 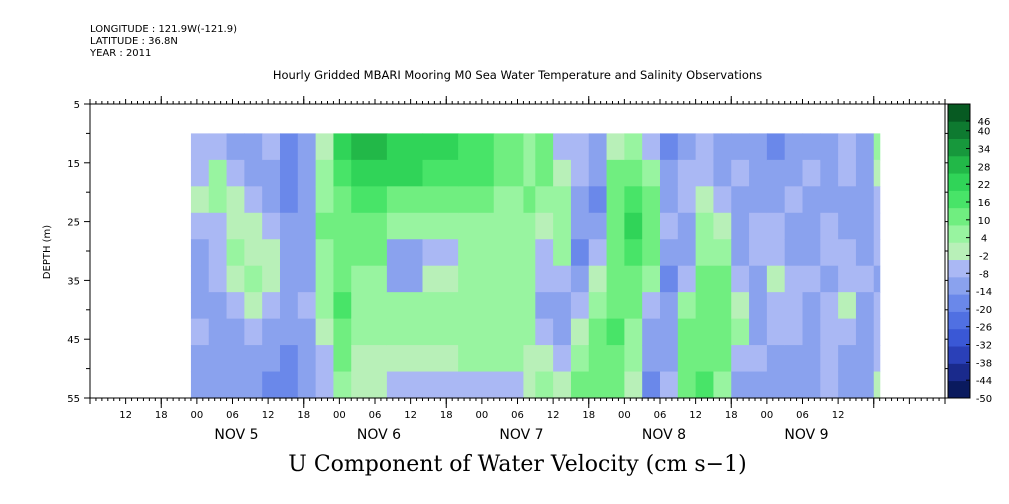 What do you see at coordinates (806, 435) in the screenshot?
I see `x-day-label: NOV 9` at bounding box center [806, 435].